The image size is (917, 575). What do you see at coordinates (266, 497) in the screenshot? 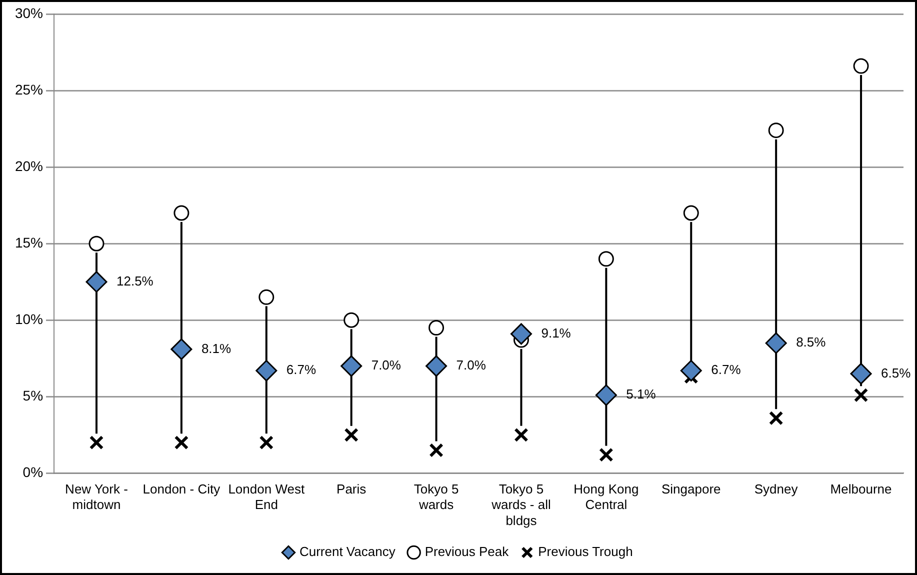
I see `x-tick-label: London West End` at bounding box center [266, 497].